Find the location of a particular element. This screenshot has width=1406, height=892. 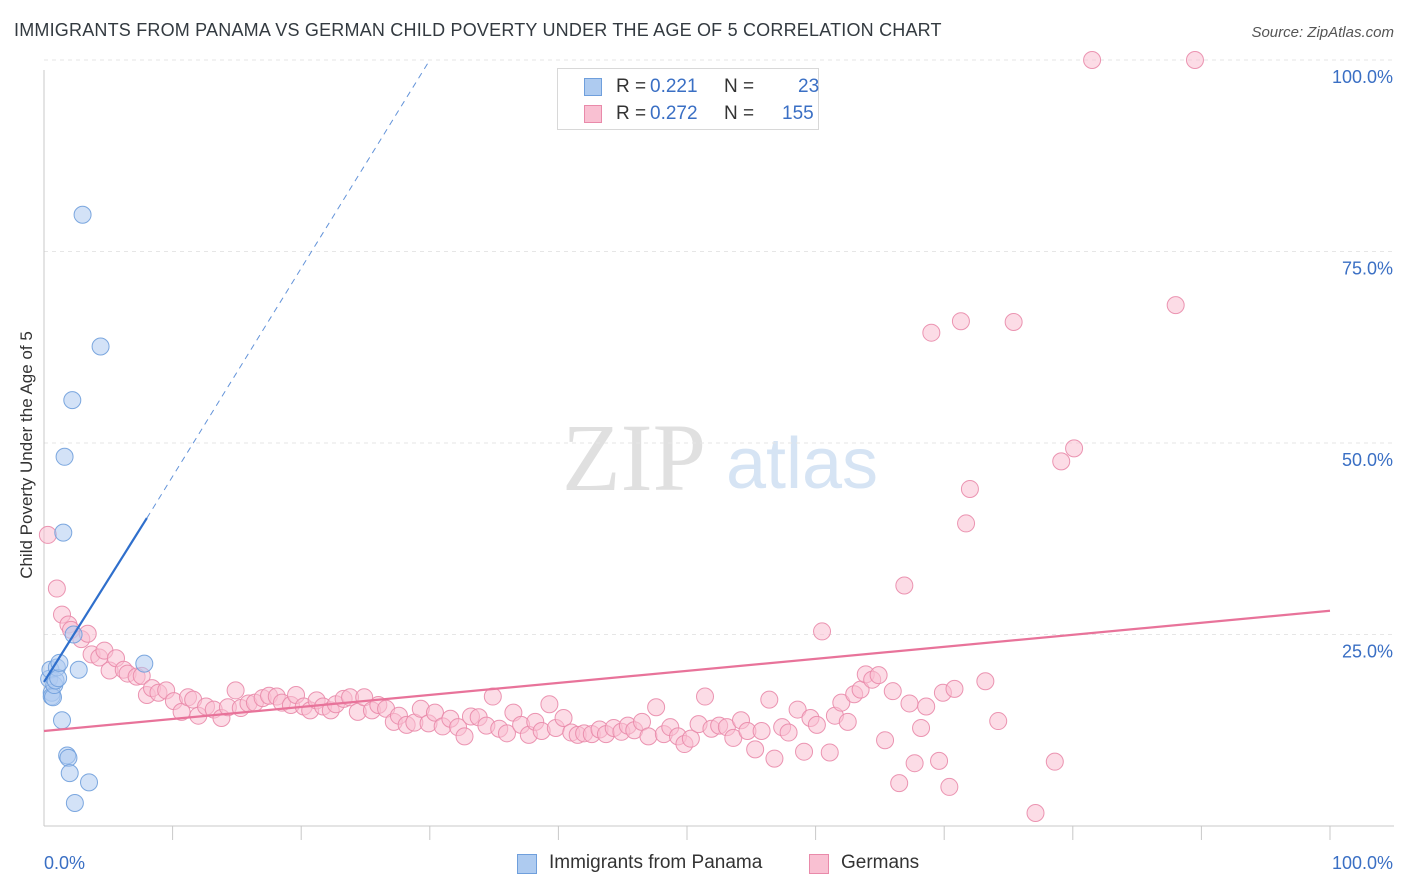

x-axis-tick-labels: 0.0% 100.0% is located at coordinates (718, 863).